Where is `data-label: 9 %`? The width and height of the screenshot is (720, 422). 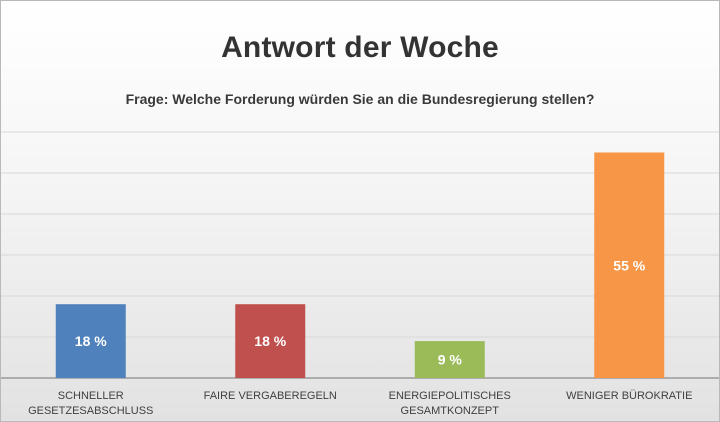
data-label: 9 % is located at coordinates (450, 360).